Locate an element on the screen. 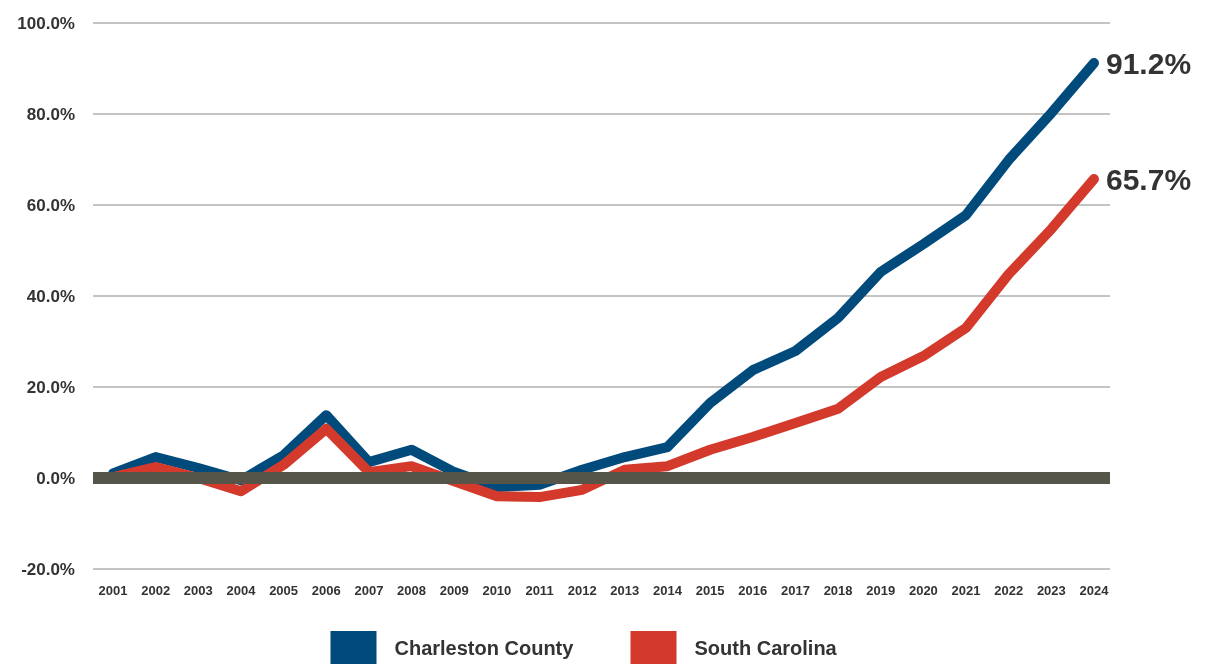  x-tick-label: 2010 is located at coordinates (497, 590).